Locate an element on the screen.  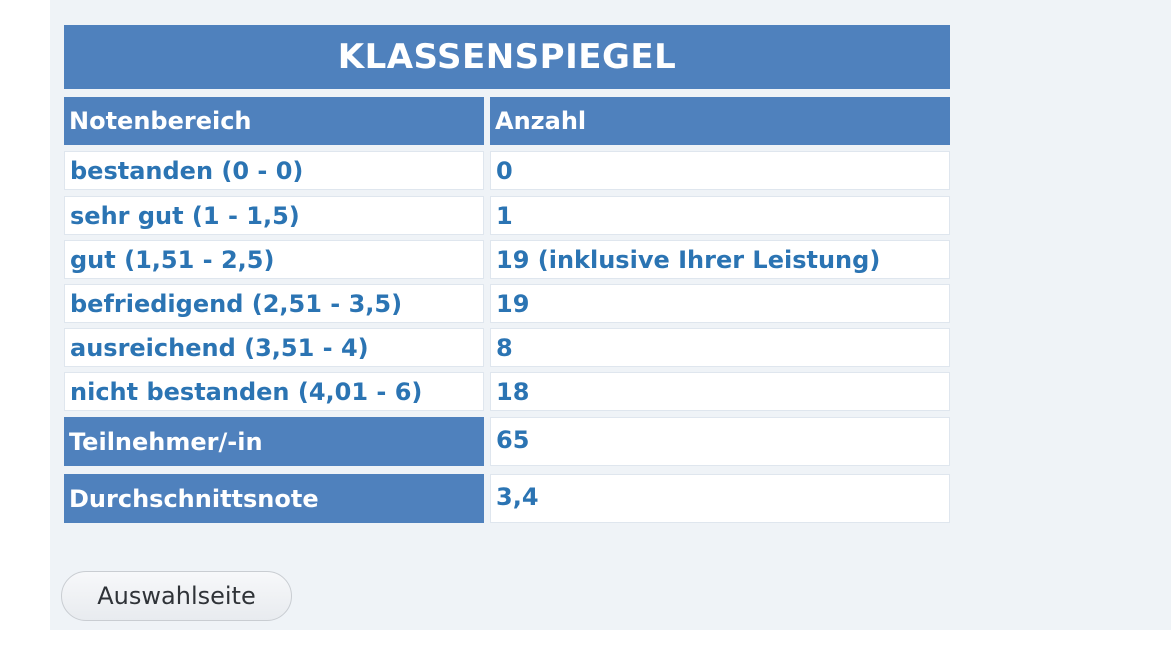
row-count-bestanden: 0 is located at coordinates (720, 170).